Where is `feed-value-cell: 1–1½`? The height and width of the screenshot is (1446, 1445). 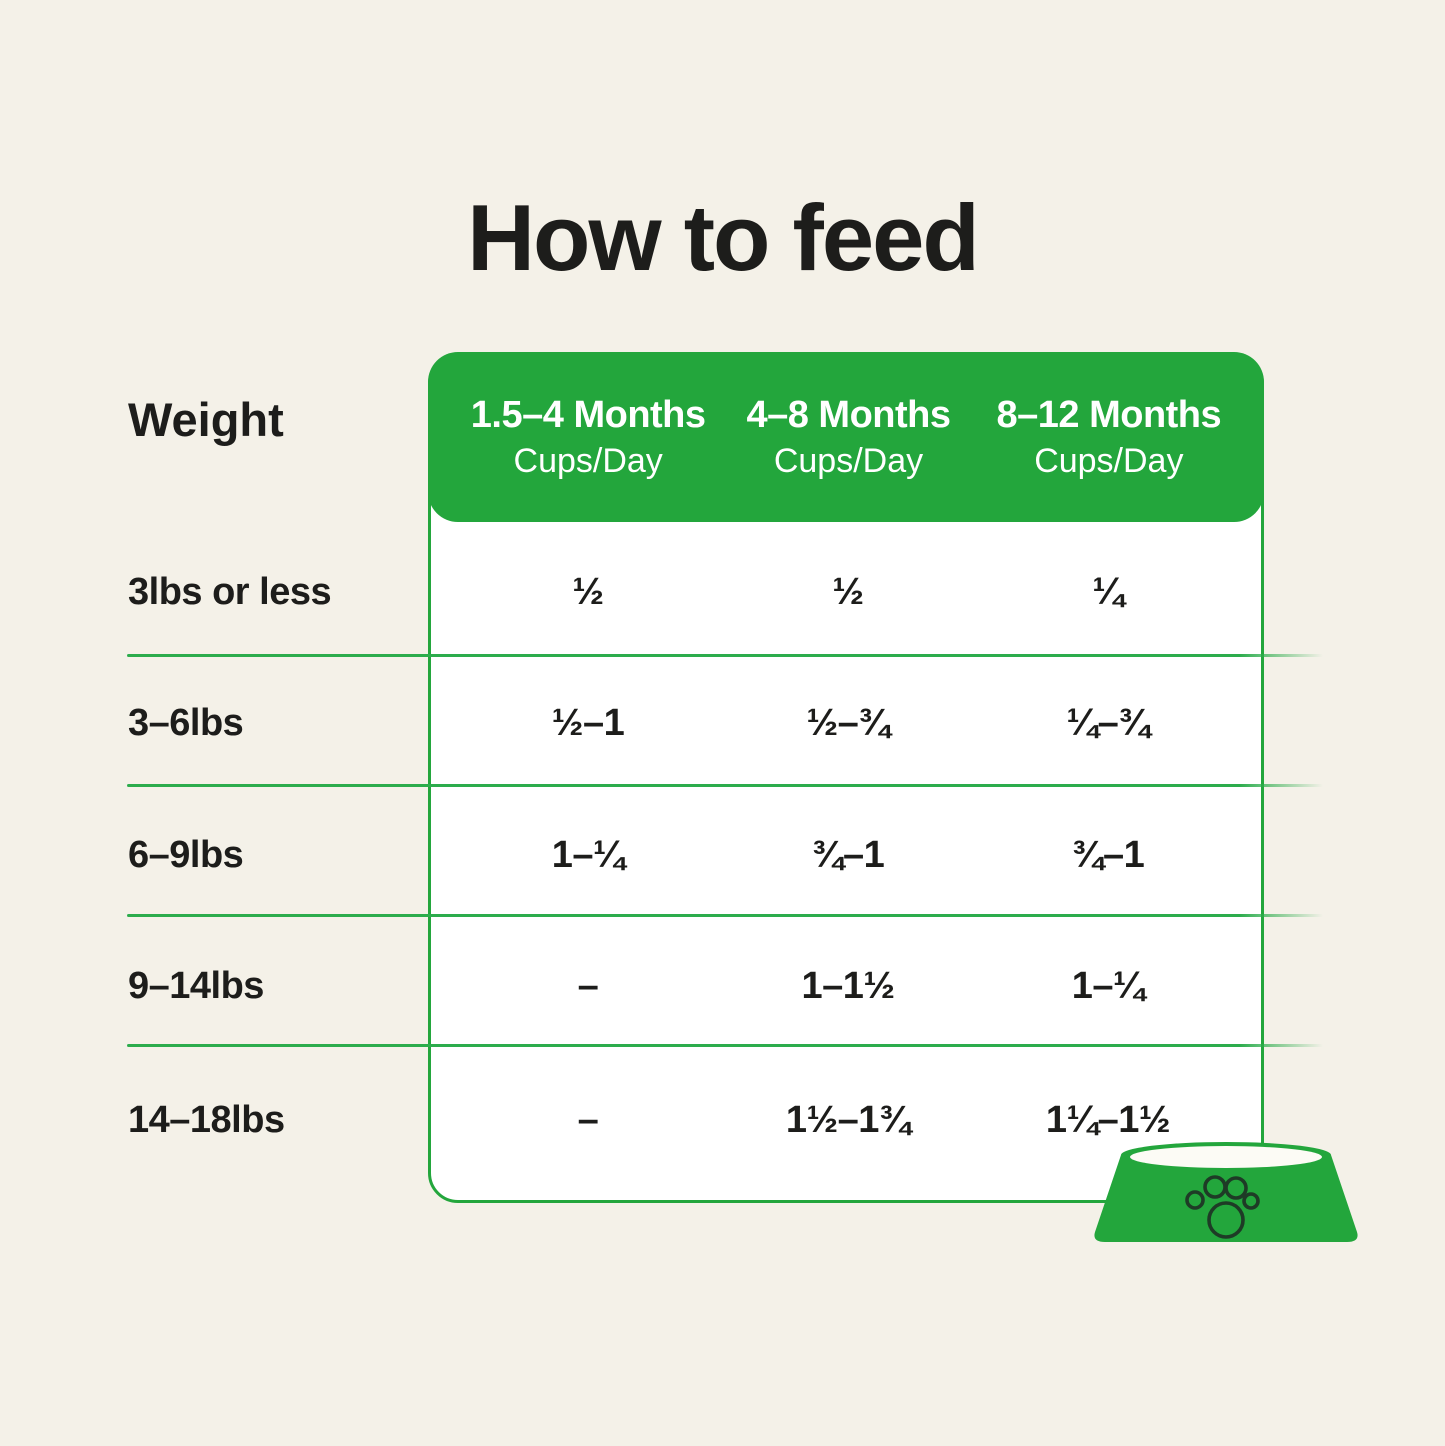 feed-value-cell: 1–1½ is located at coordinates (848, 986).